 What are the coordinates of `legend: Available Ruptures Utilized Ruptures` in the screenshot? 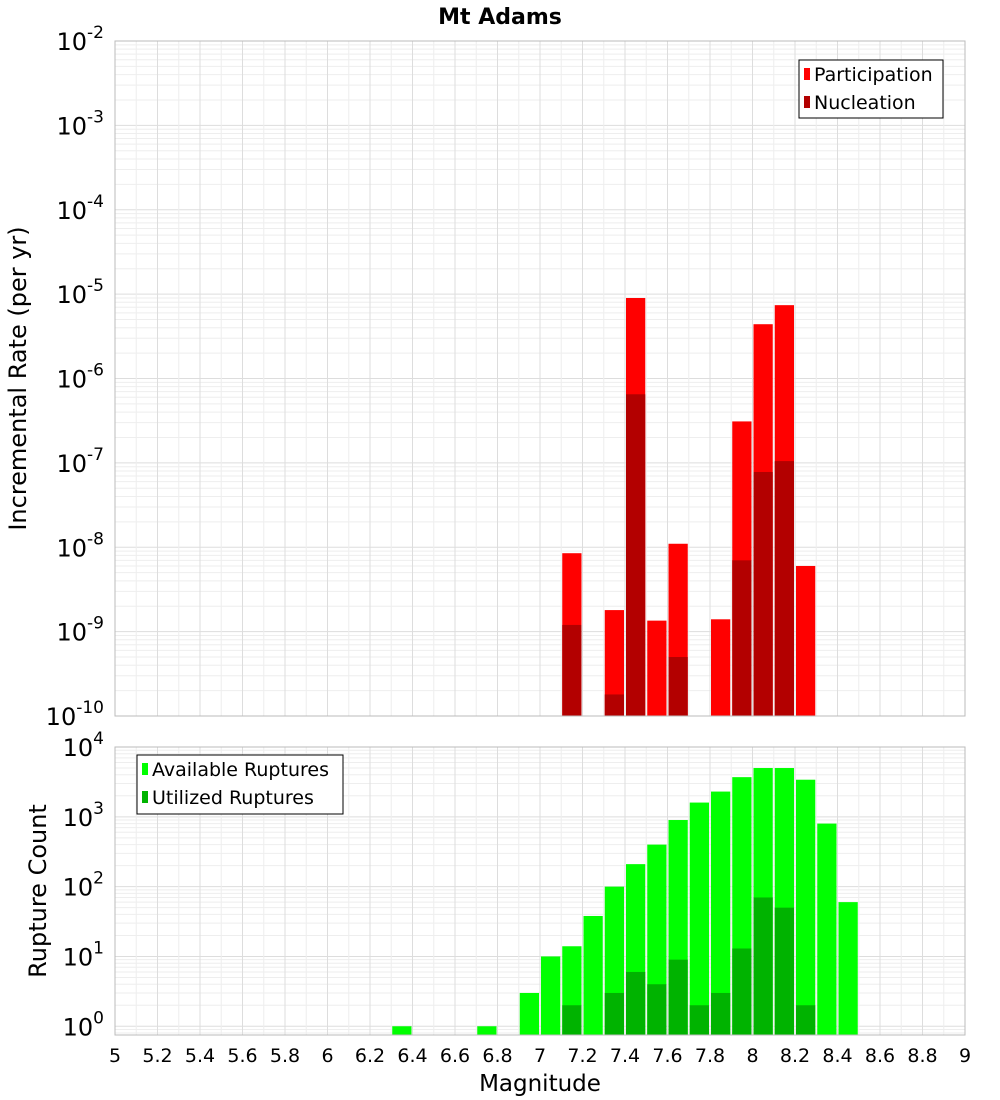 It's located at (240, 784).